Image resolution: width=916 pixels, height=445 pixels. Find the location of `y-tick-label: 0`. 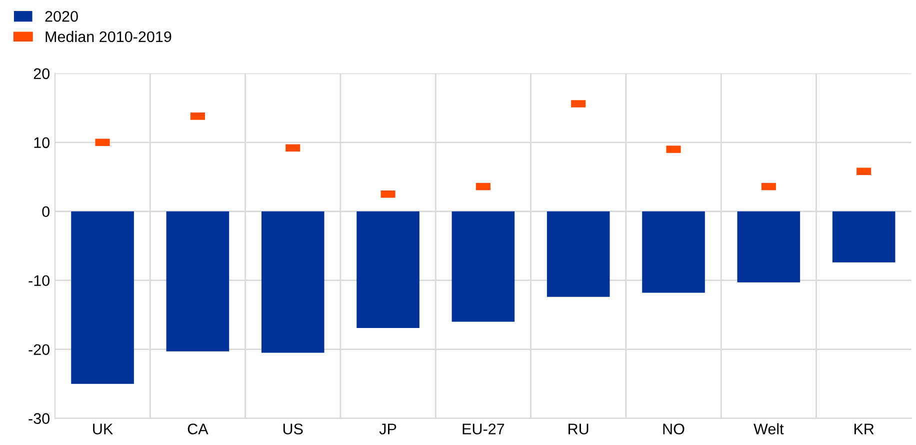

y-tick-label: 0 is located at coordinates (46, 212).